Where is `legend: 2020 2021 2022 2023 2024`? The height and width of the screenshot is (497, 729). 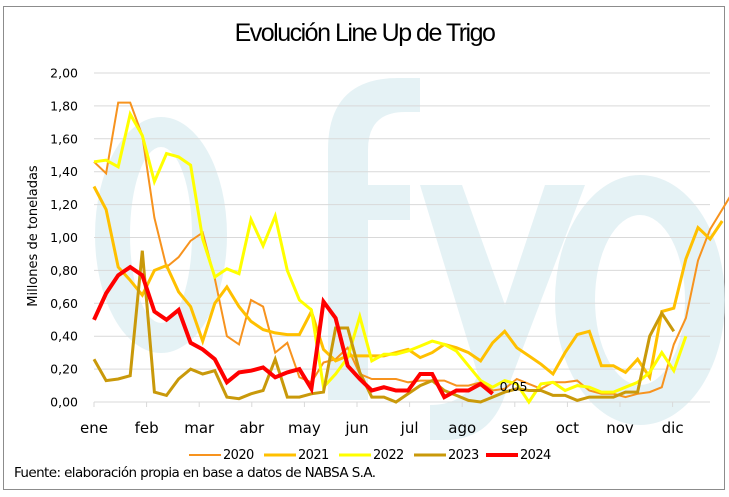 legend: 2020 2021 2022 2023 2024 is located at coordinates (370, 455).